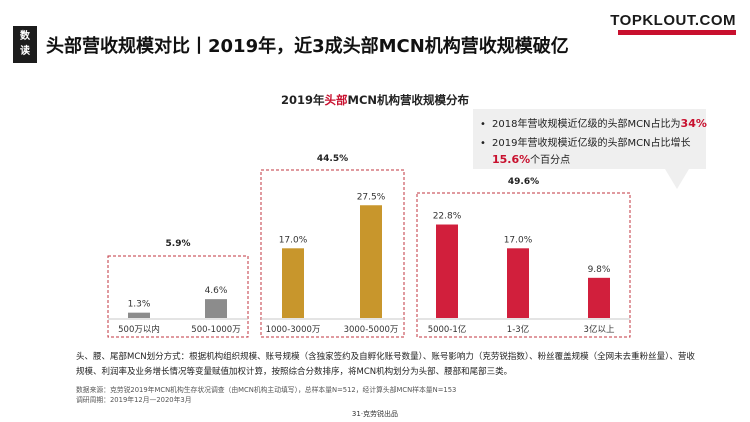  I want to click on callout-line-1-value: 34%, so click(693, 123).